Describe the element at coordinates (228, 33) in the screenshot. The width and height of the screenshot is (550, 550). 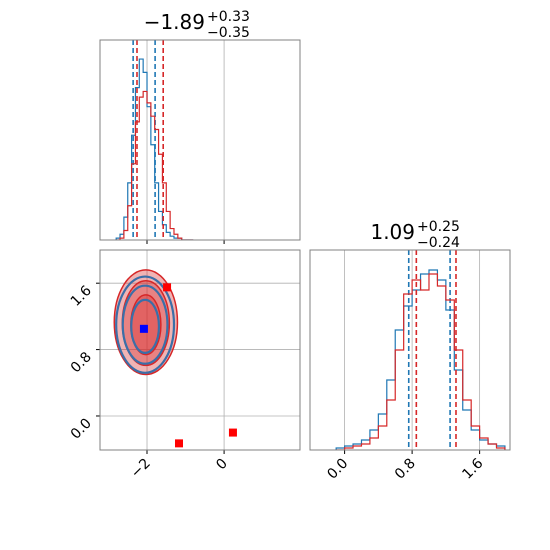
I see `title-sub: −0.35` at that location.